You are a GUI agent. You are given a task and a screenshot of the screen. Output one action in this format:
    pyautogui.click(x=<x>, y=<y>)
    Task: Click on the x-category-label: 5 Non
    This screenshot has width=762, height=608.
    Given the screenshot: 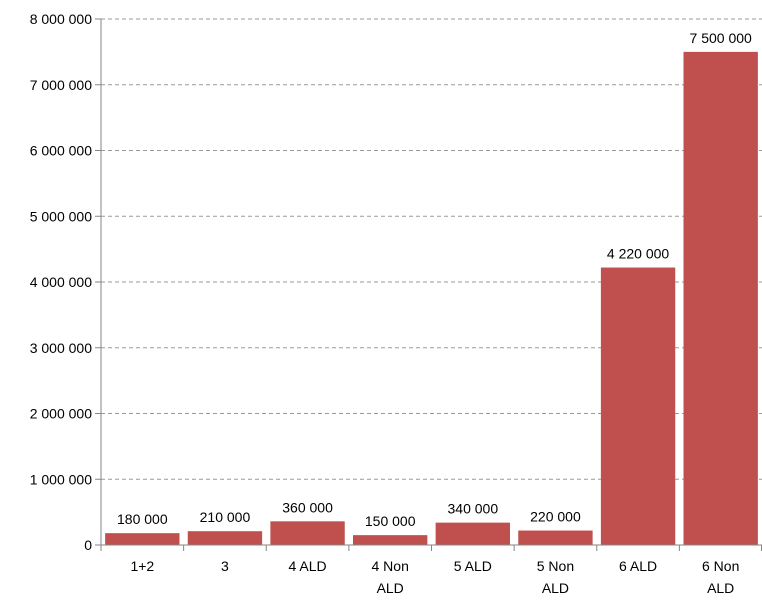 What is the action you would take?
    pyautogui.click(x=555, y=566)
    